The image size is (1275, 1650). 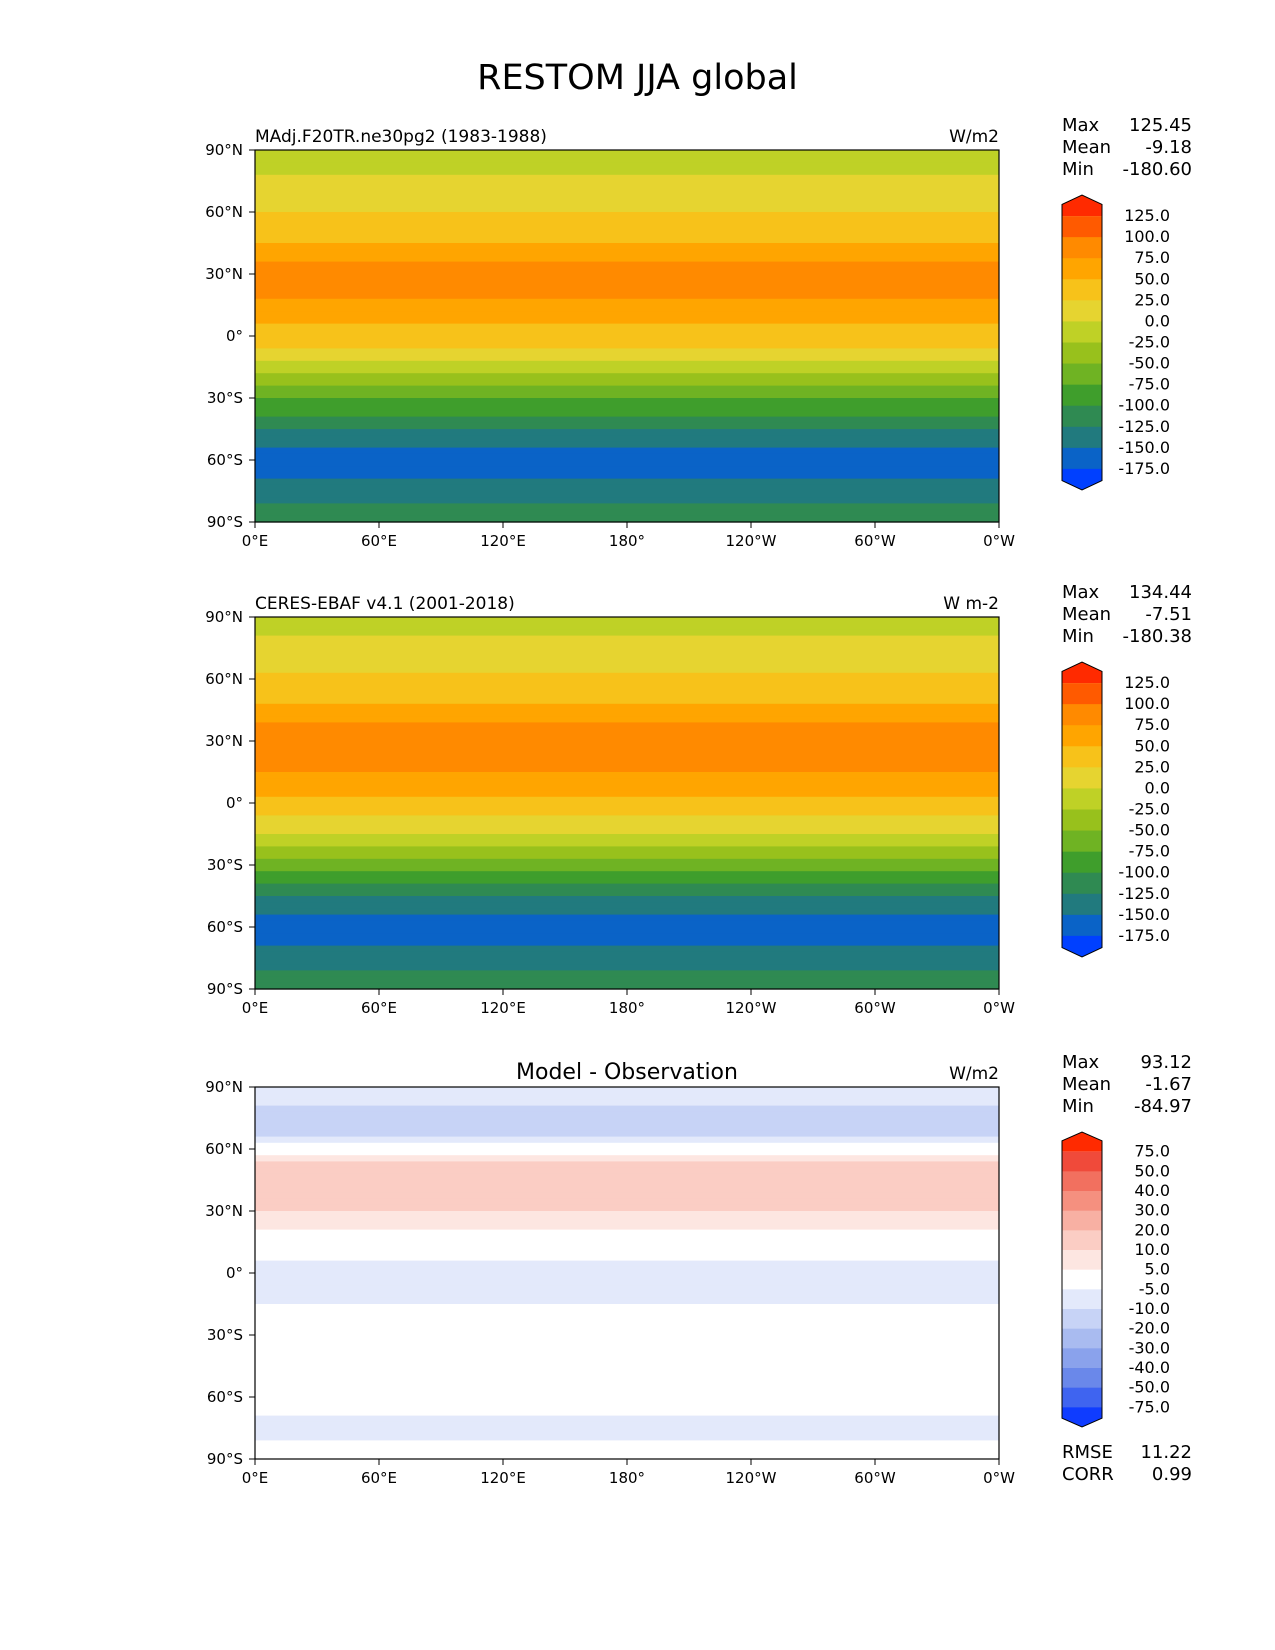 I want to click on x-tick-label: 60°W, so click(x=875, y=1478).